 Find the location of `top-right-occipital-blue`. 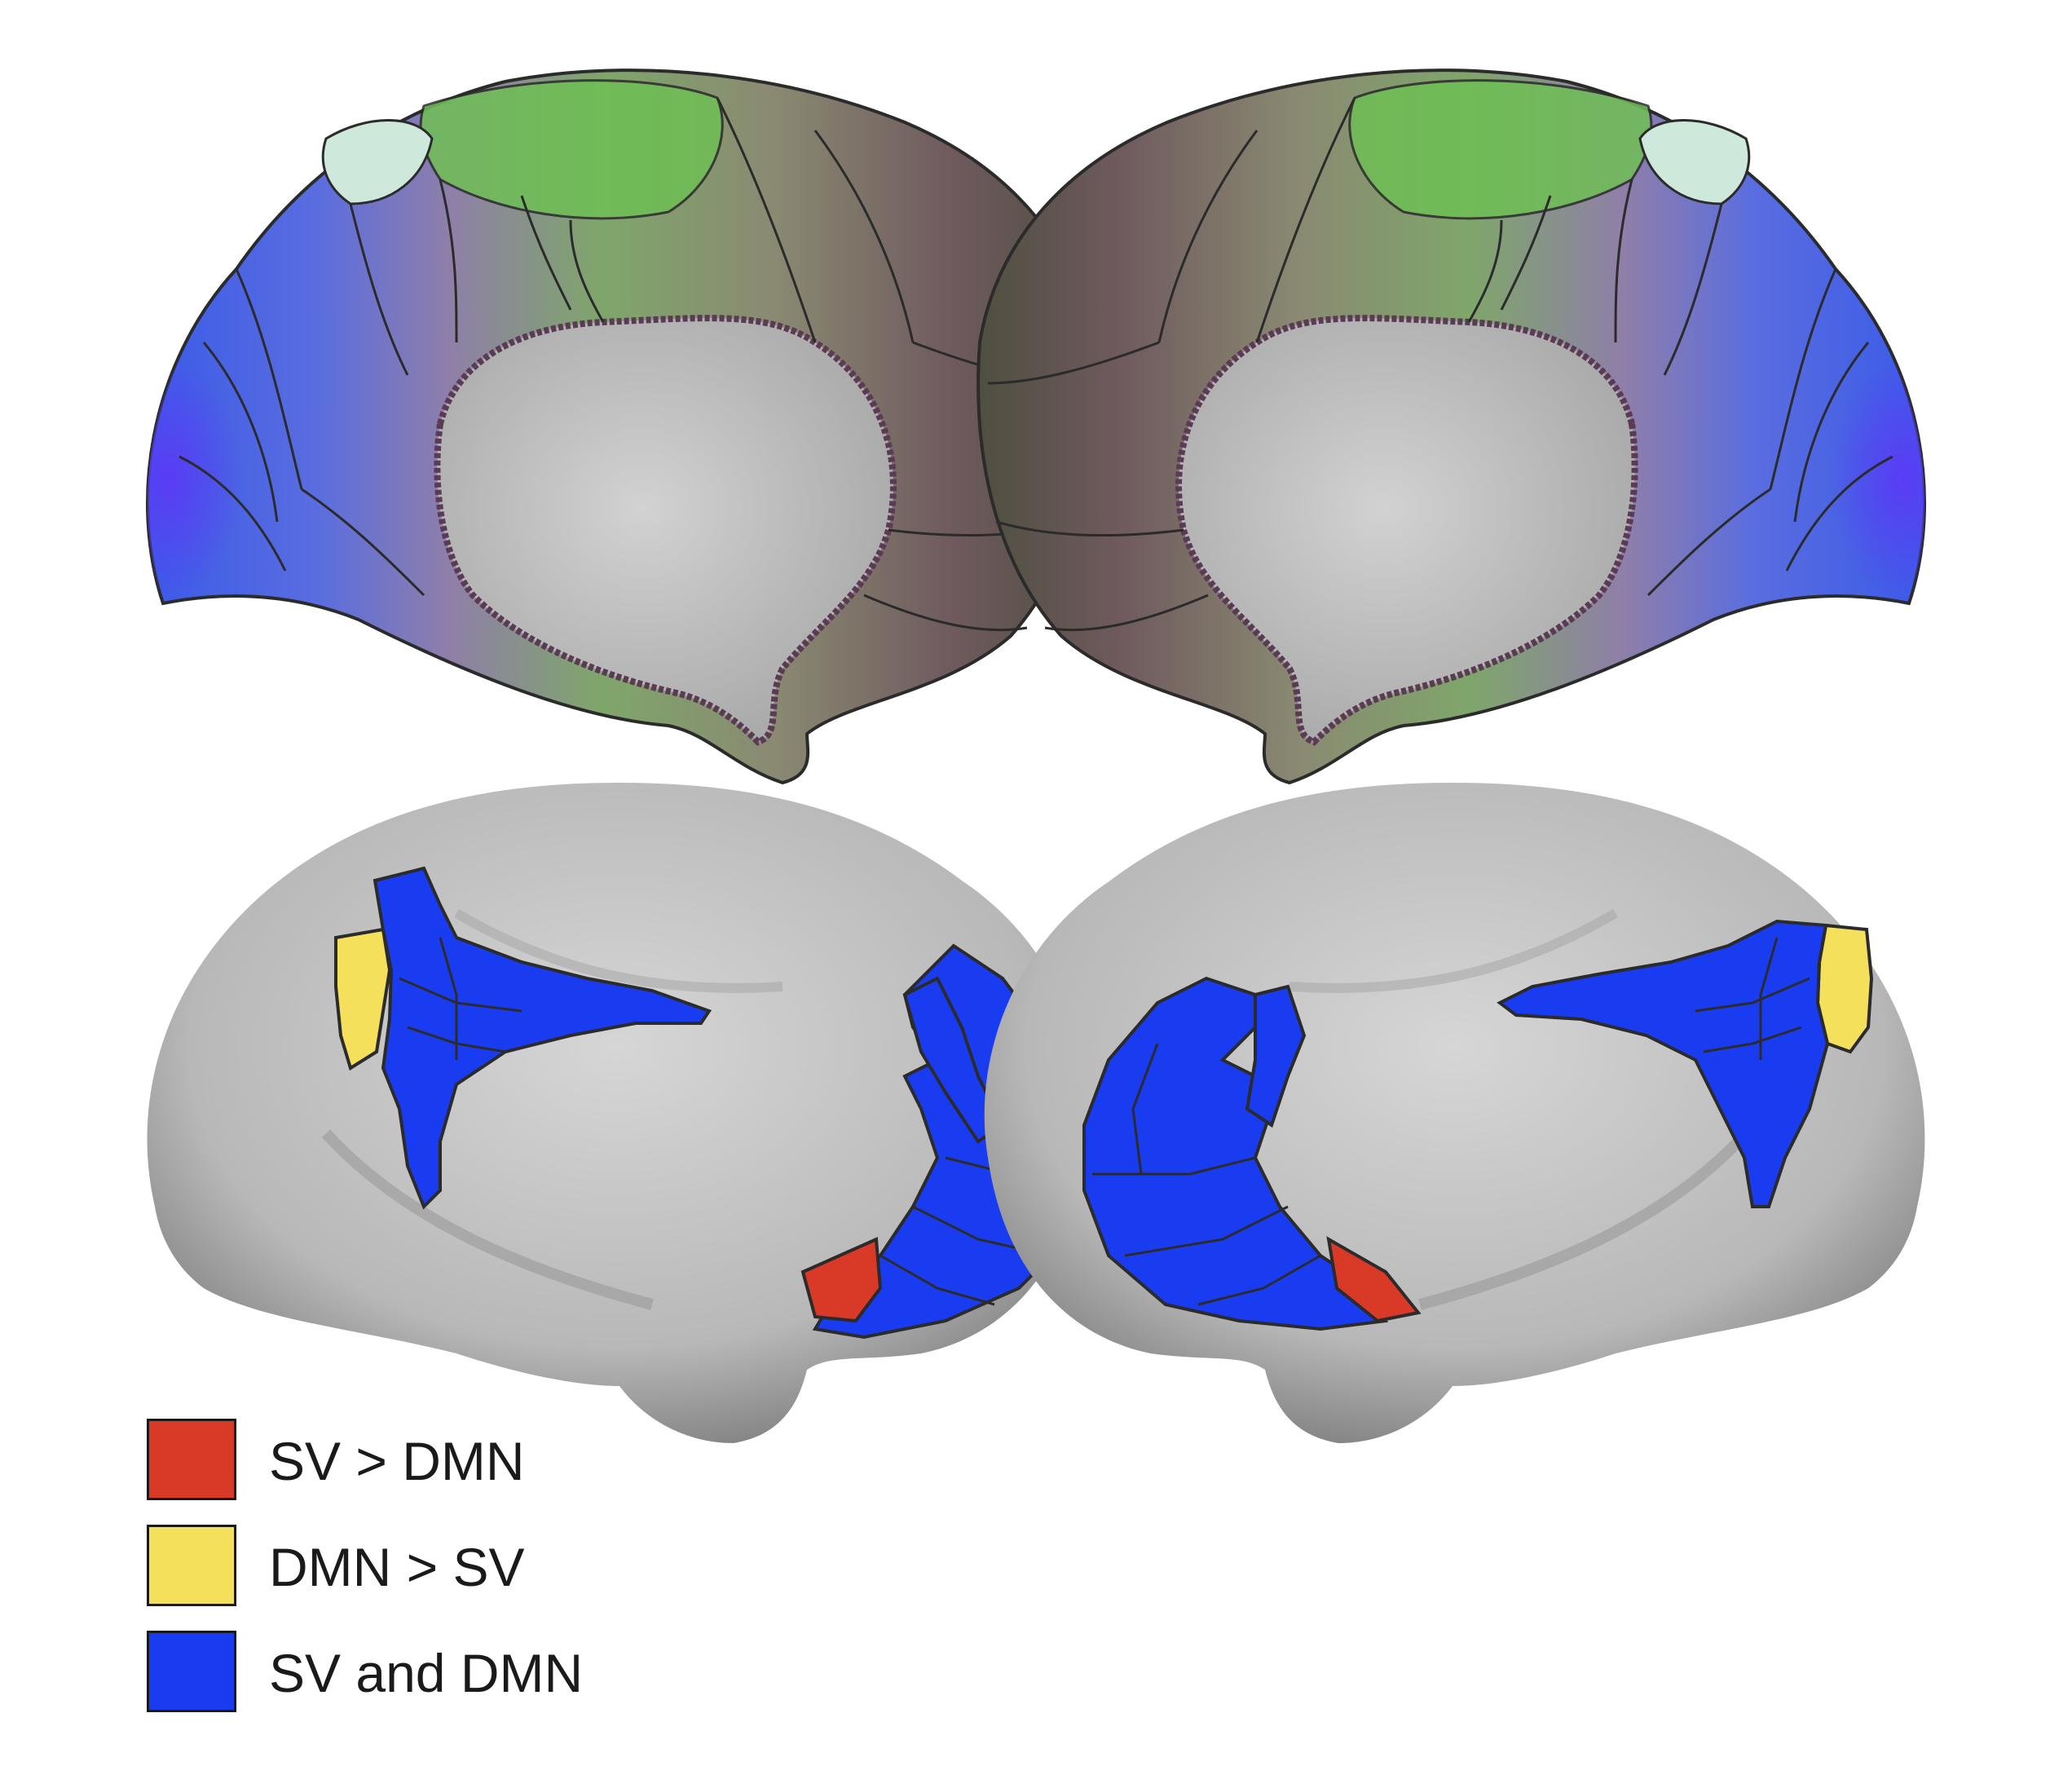

top-right-occipital-blue is located at coordinates (1819, 444).